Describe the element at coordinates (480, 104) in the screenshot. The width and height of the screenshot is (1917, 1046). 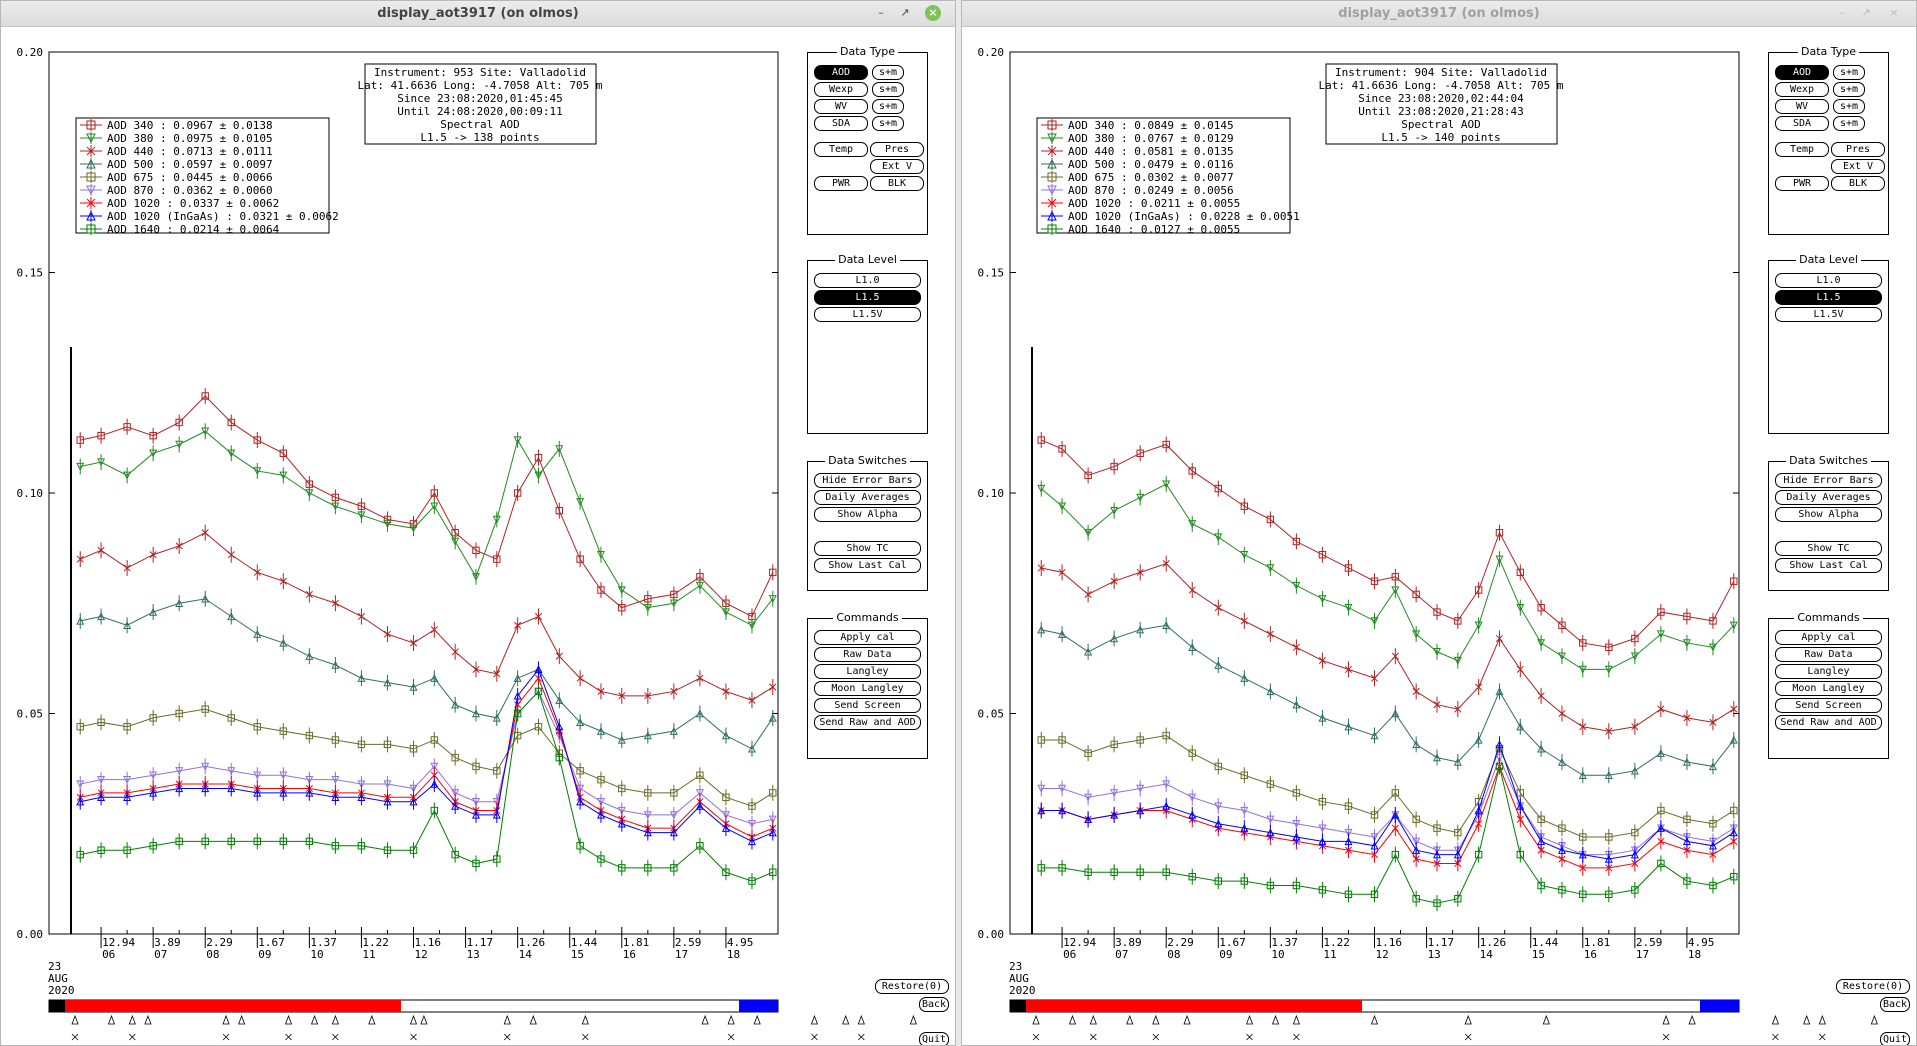
I see `info-frame` at that location.